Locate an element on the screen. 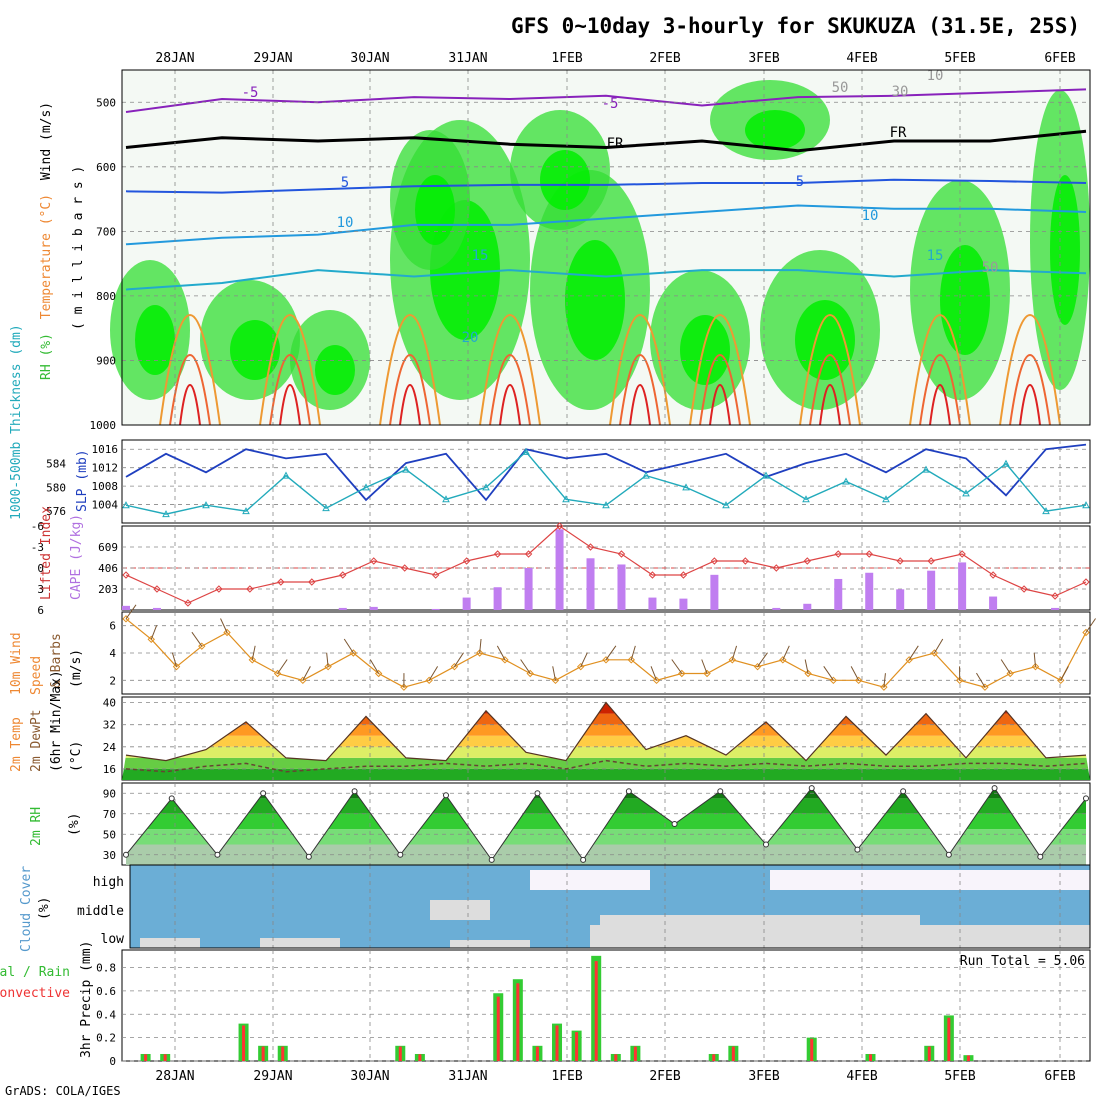 This screenshot has width=1100, height=1100. contour-label: 20 is located at coordinates (470, 338).